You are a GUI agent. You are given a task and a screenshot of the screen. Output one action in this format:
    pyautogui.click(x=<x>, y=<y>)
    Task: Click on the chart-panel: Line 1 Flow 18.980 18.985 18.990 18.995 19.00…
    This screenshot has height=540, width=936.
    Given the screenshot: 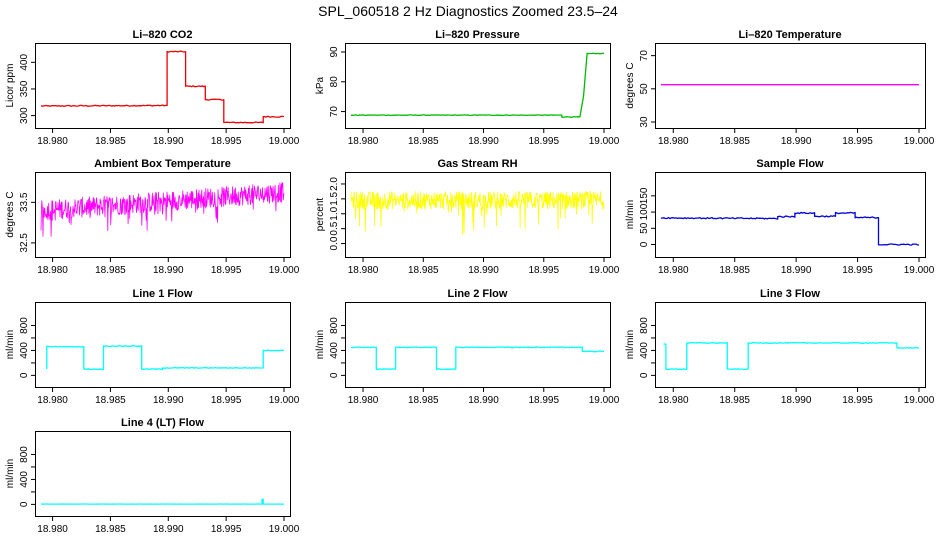 What is the action you would take?
    pyautogui.click(x=152, y=347)
    